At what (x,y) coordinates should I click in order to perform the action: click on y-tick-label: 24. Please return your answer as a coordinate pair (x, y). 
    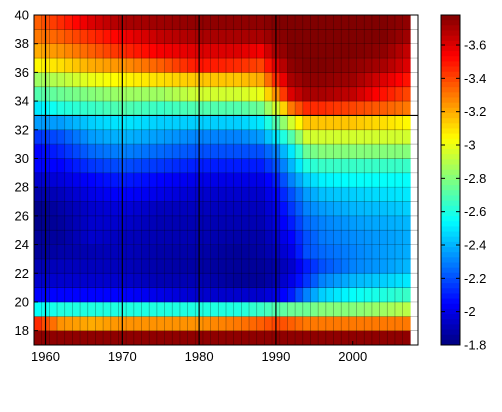
    Looking at the image, I should click on (22, 244).